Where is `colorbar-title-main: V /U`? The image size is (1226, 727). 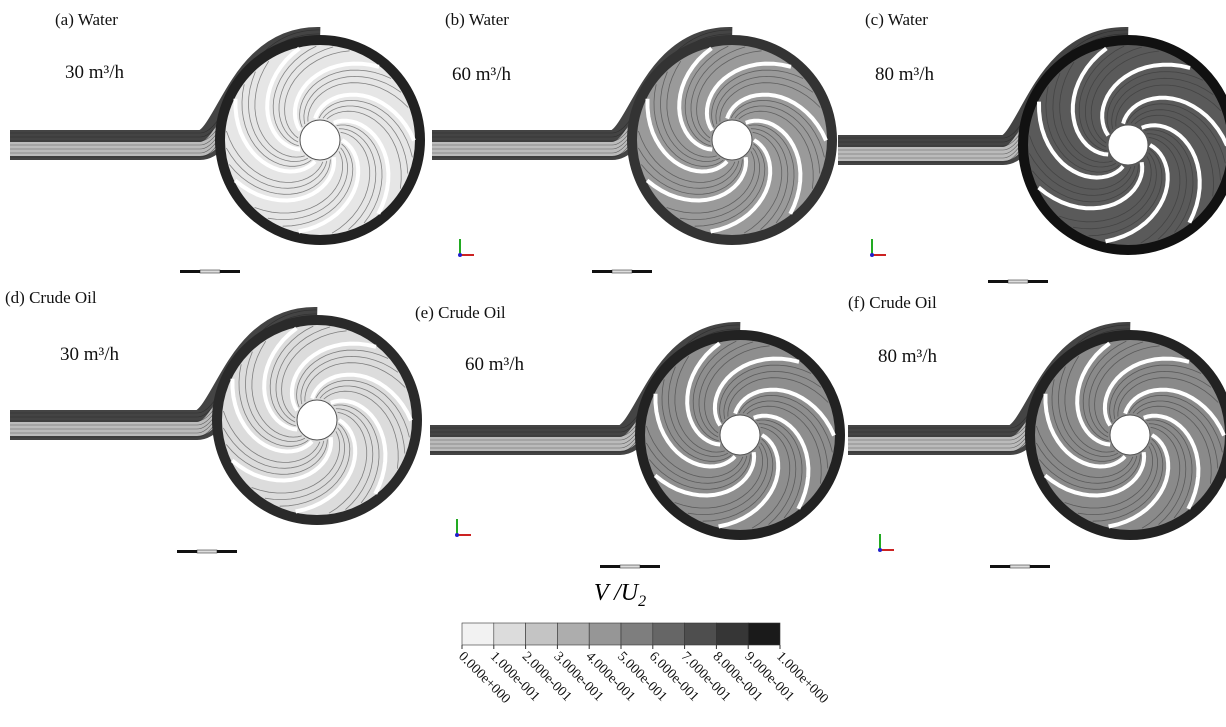 colorbar-title-main: V /U is located at coordinates (617, 593).